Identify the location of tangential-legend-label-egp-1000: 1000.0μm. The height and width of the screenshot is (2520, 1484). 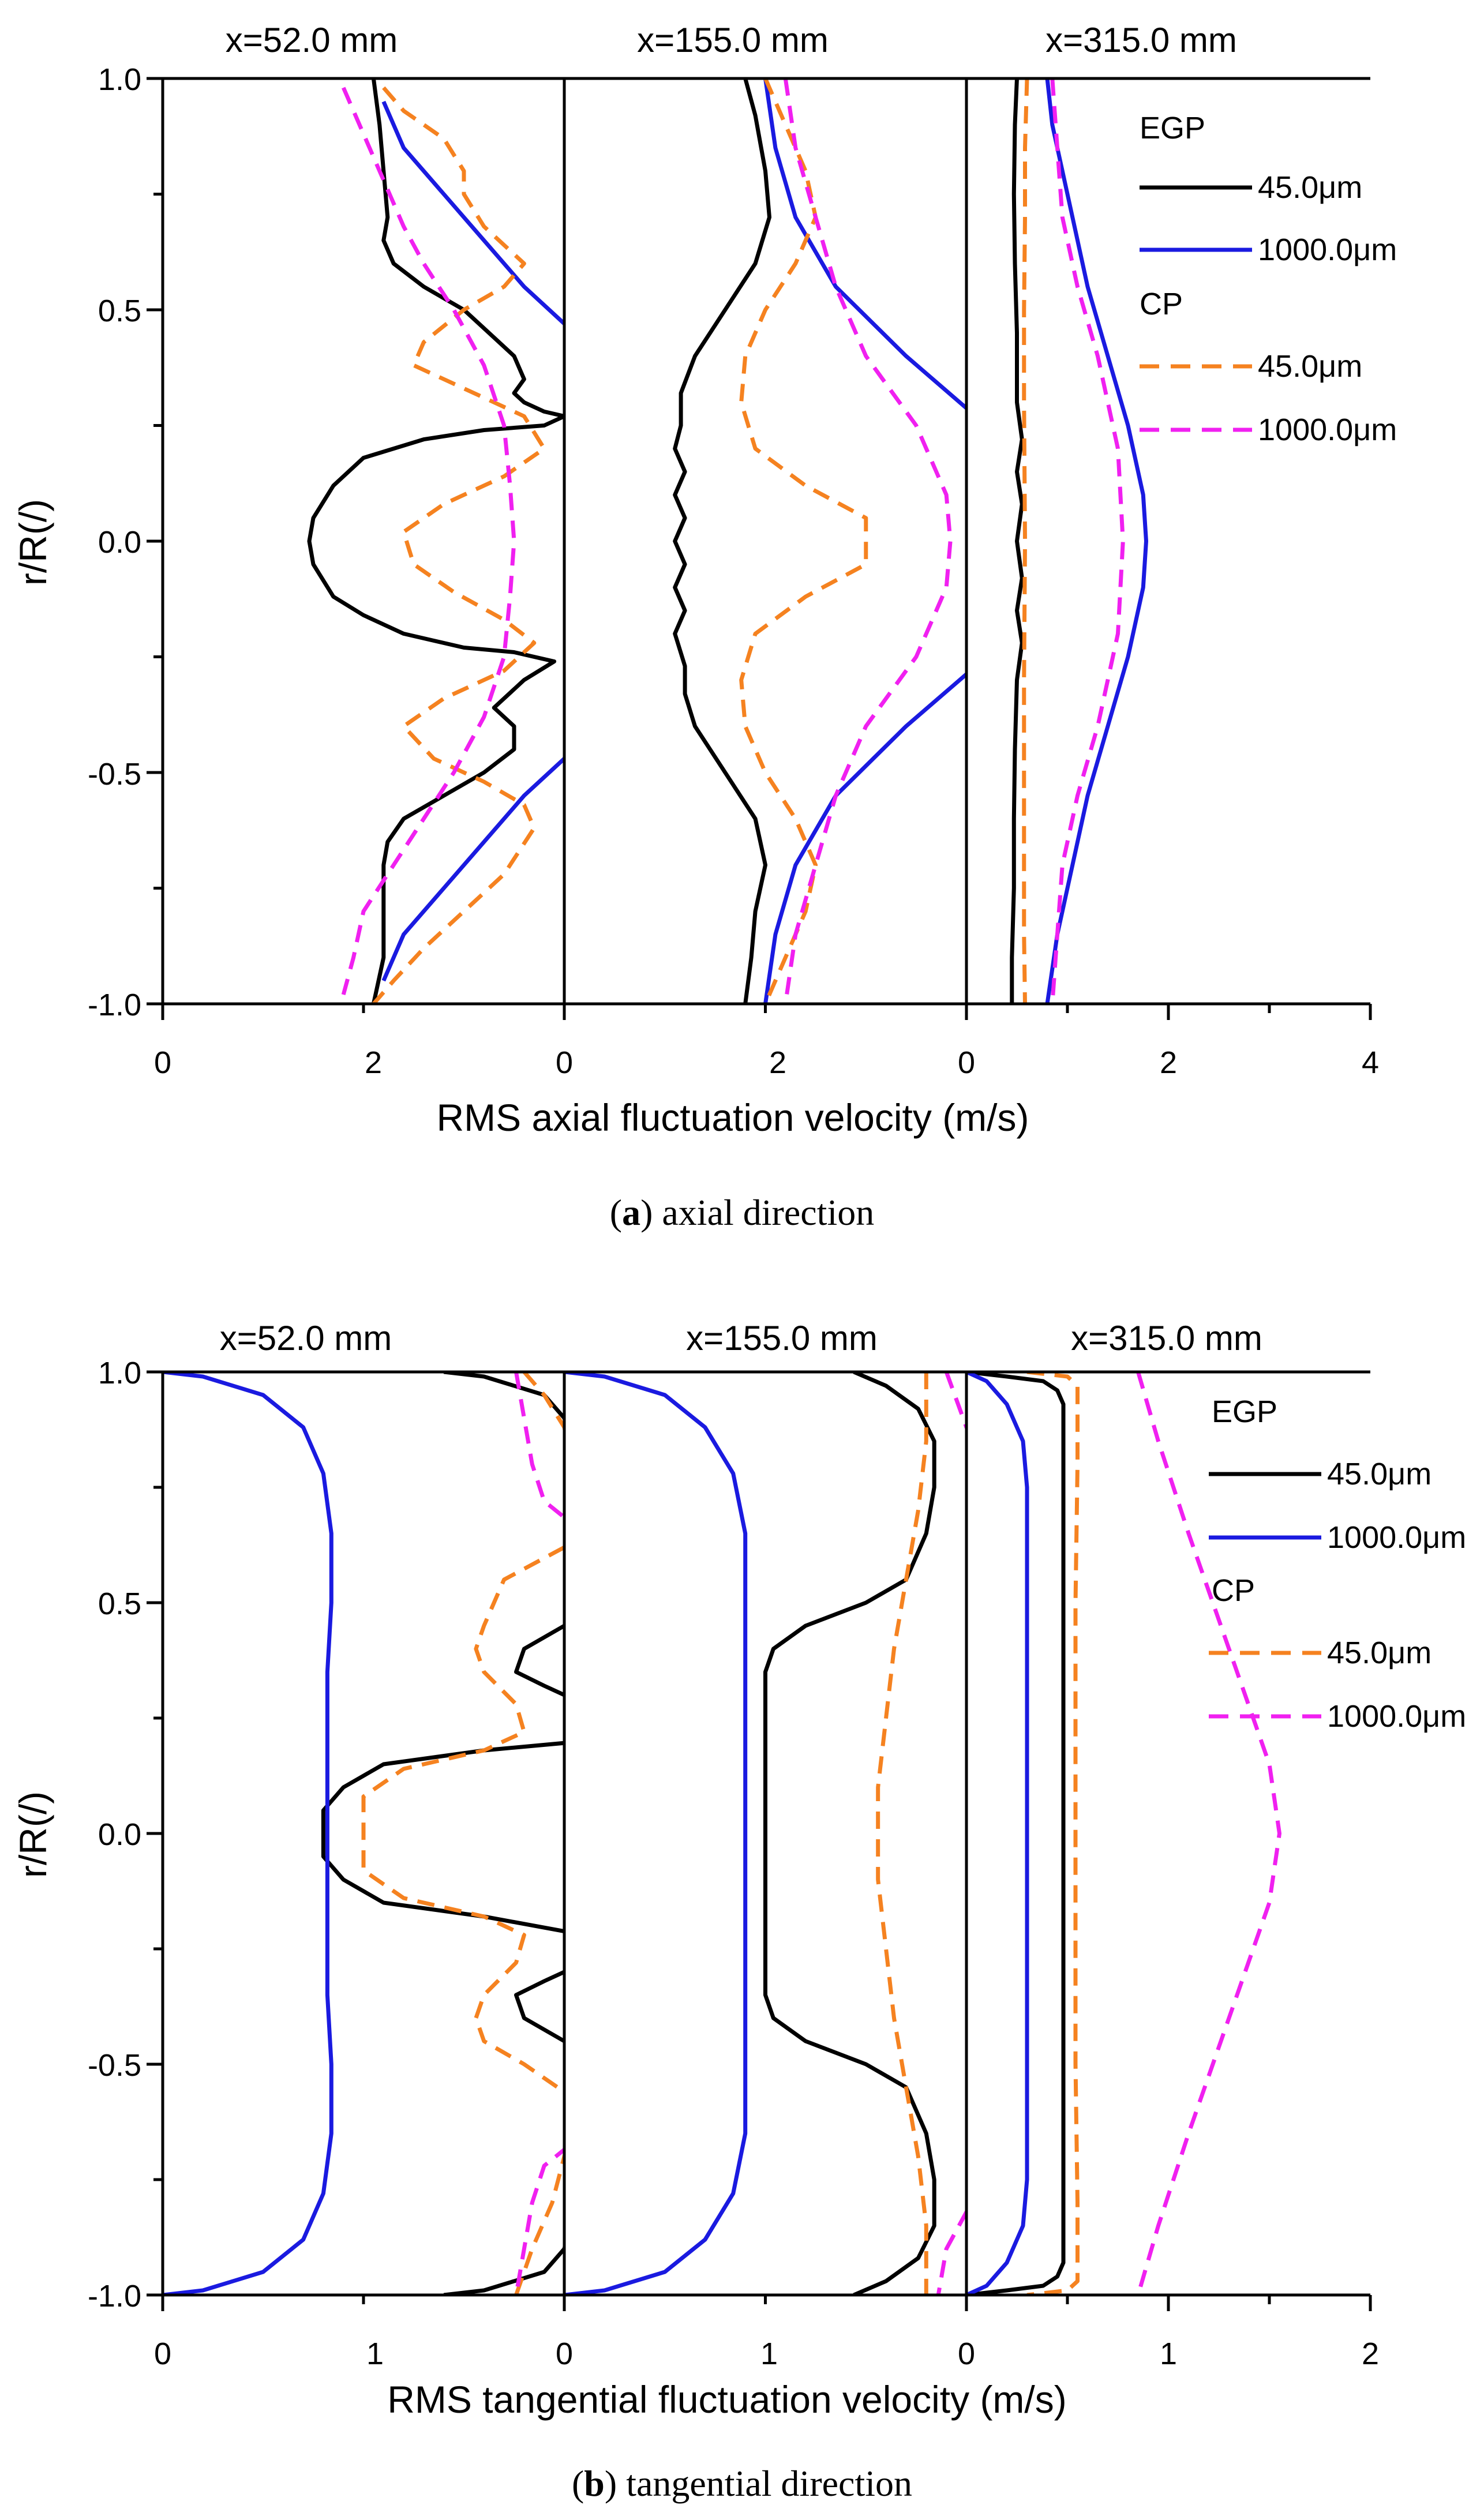
(1396, 1537).